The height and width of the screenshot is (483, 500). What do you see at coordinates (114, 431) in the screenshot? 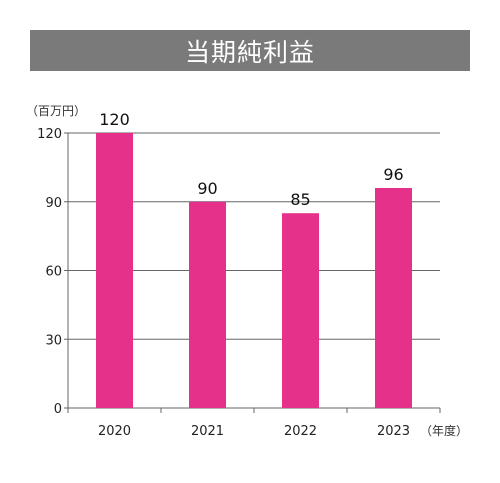
I see `x-tick-label: 2020` at bounding box center [114, 431].